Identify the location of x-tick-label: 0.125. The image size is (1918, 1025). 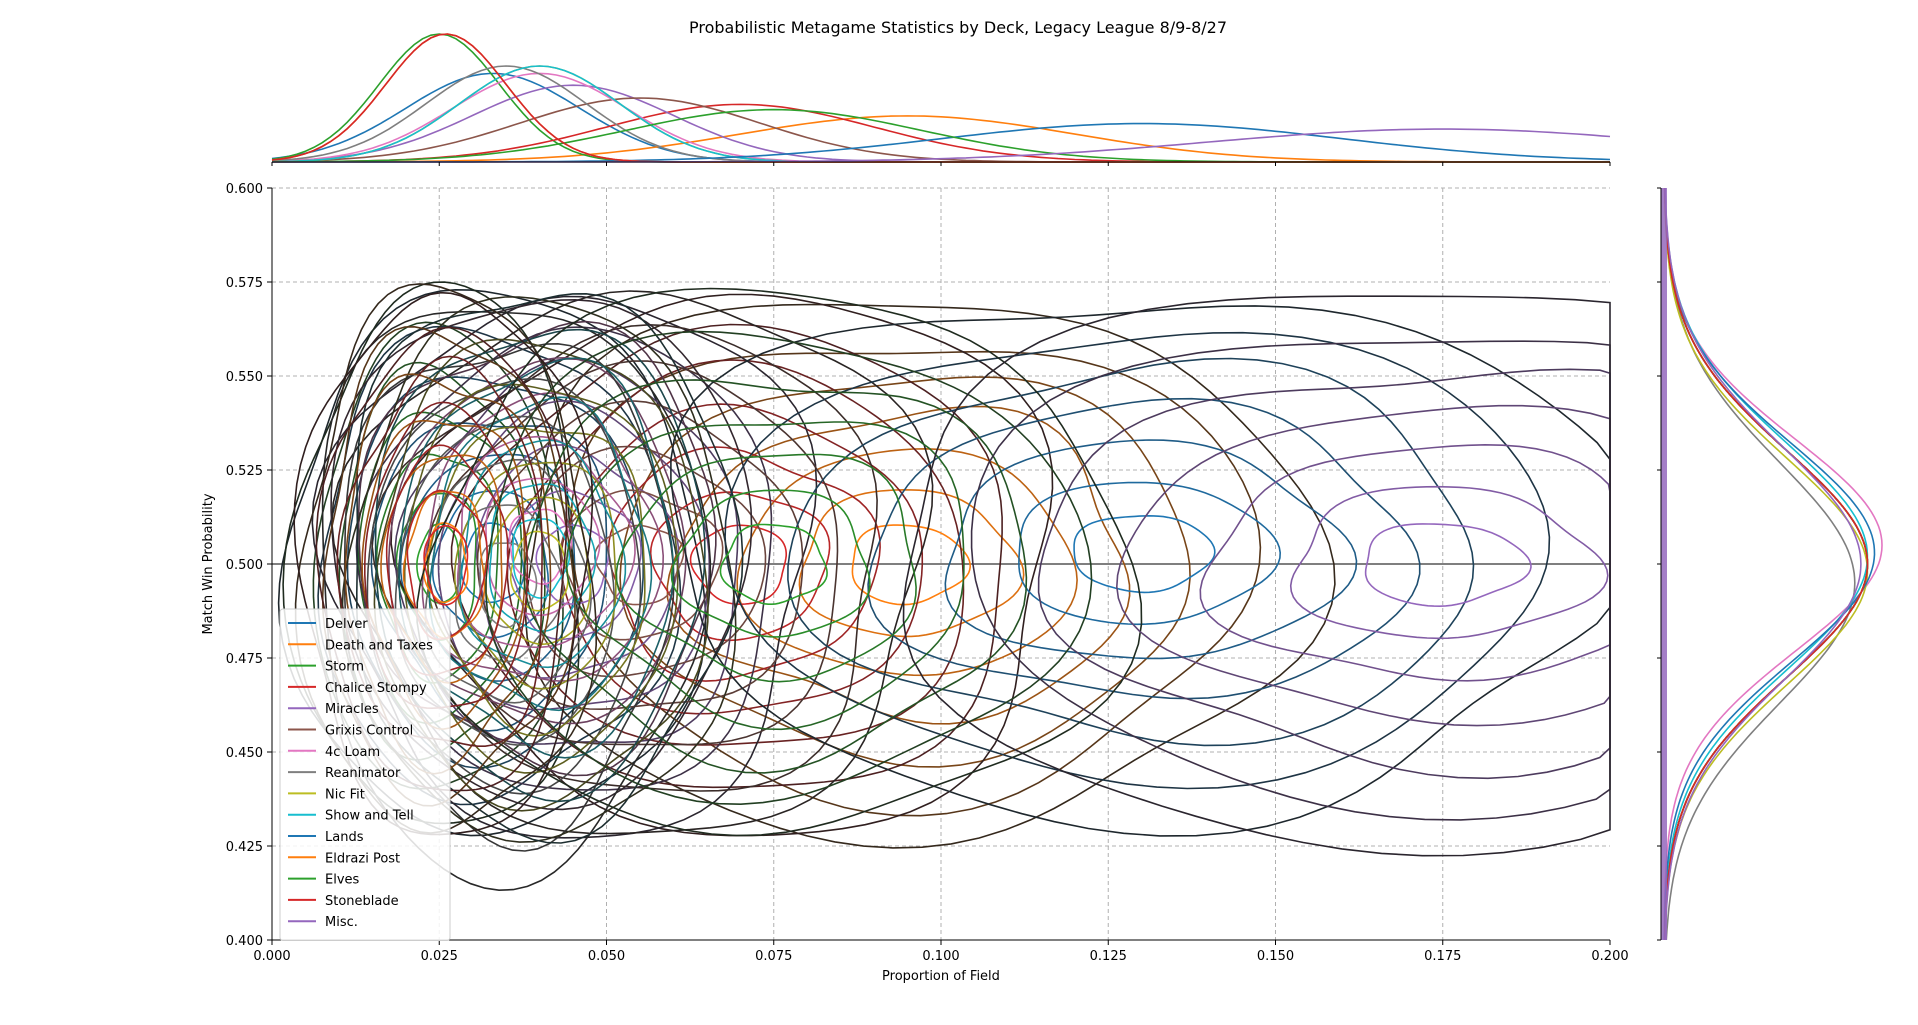
(1108, 956).